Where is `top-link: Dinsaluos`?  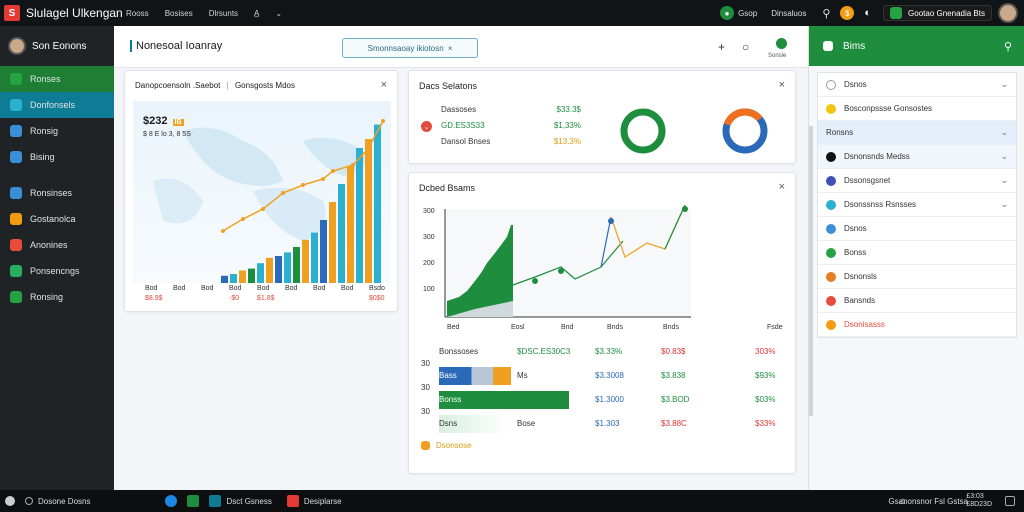 top-link: Dinsaluos is located at coordinates (789, 13).